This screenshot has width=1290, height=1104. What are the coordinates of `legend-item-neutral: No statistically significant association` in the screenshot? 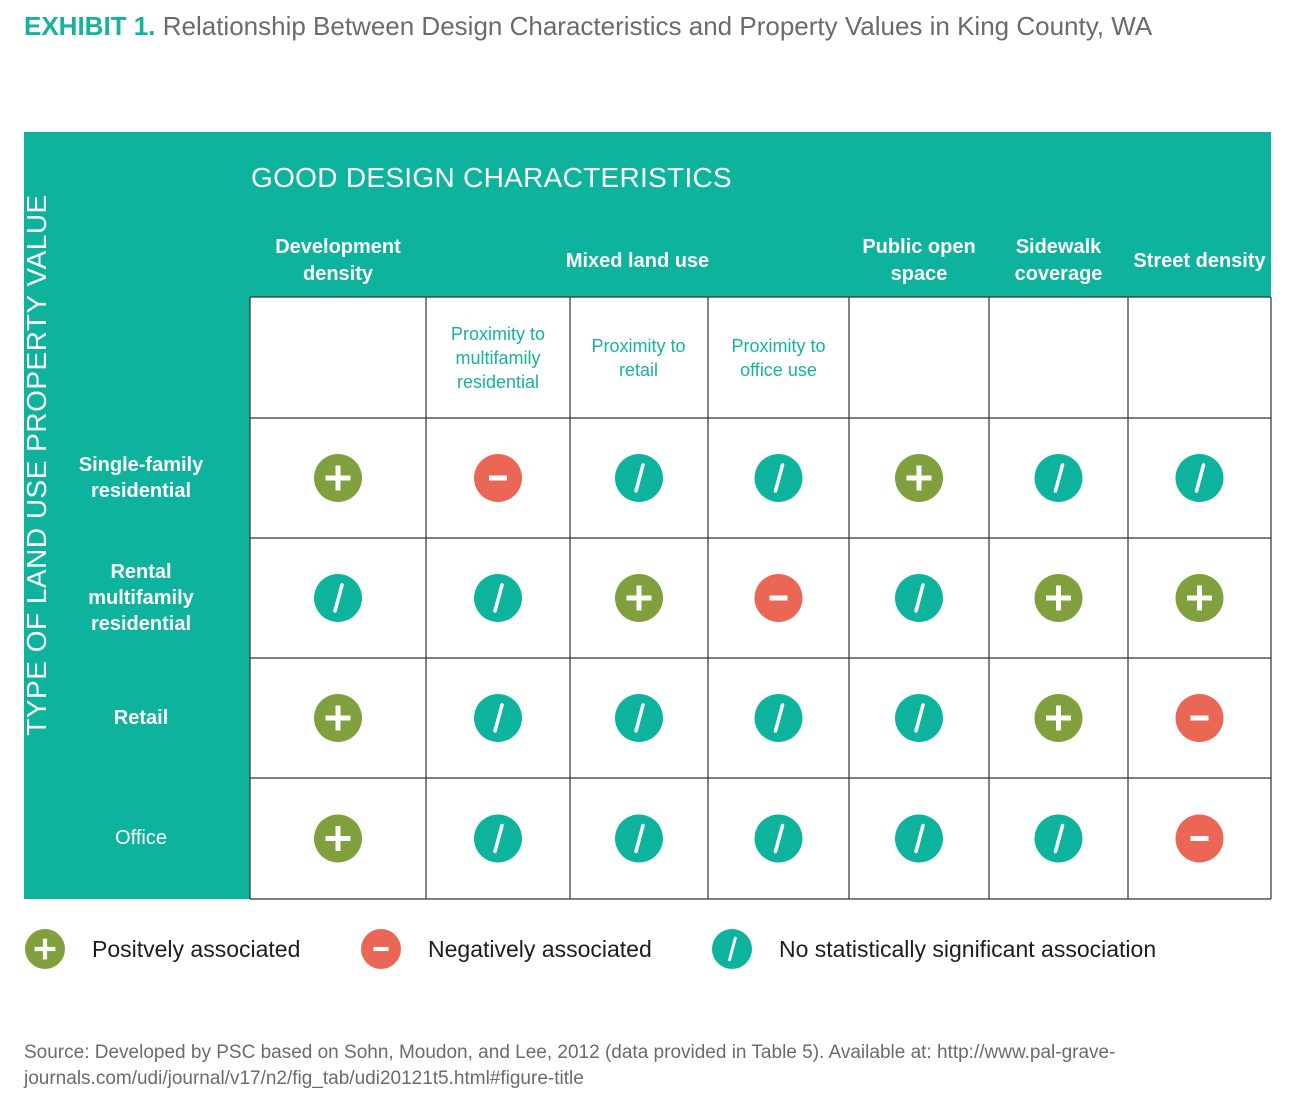 It's located at (933, 949).